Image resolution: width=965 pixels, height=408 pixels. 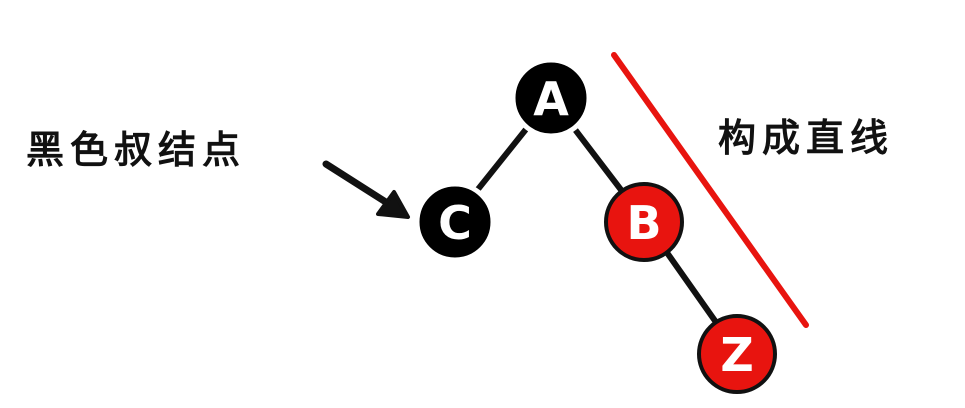 I want to click on node-z: Z, so click(x=737, y=354).